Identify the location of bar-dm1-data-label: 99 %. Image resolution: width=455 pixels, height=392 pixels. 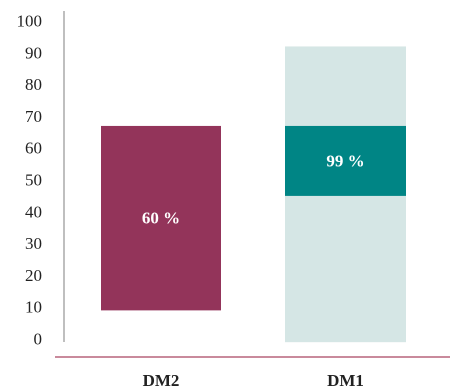
(345, 160).